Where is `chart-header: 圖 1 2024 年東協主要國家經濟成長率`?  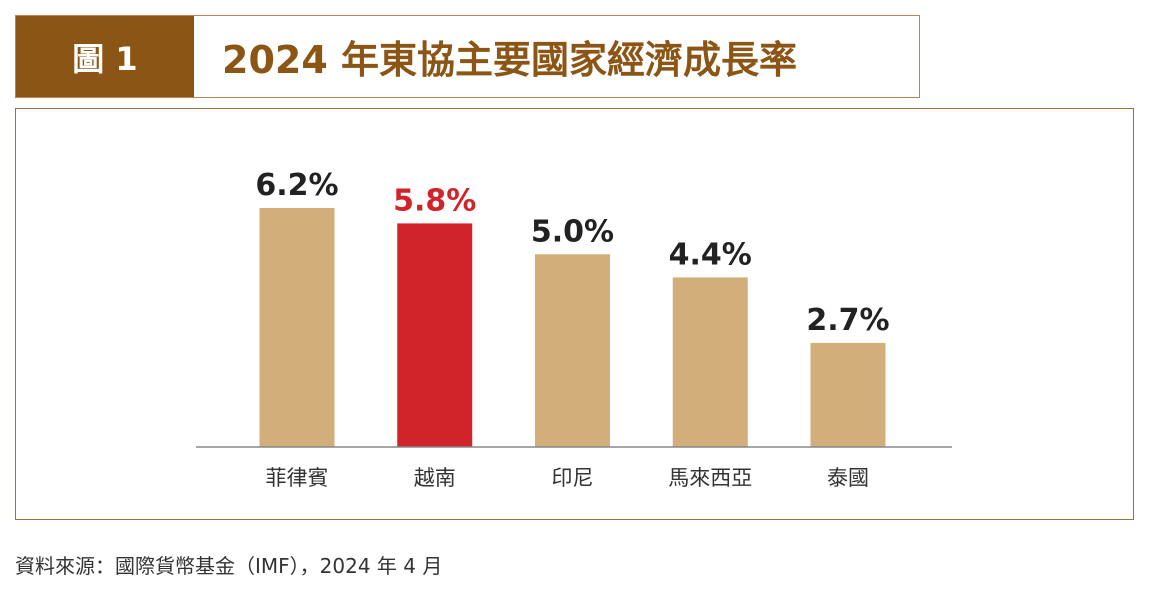
chart-header: 圖 1 2024 年東協主要國家經濟成長率 is located at coordinates (467, 56).